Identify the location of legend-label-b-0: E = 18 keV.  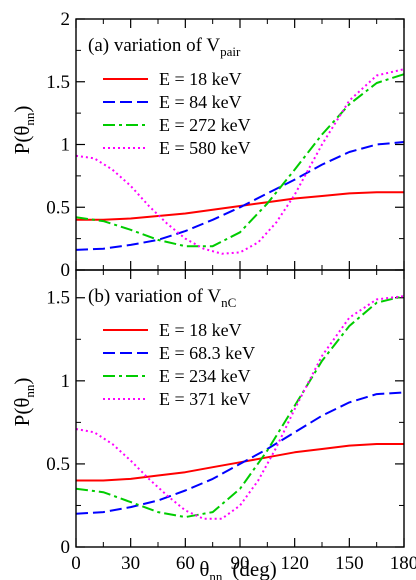
(200, 330).